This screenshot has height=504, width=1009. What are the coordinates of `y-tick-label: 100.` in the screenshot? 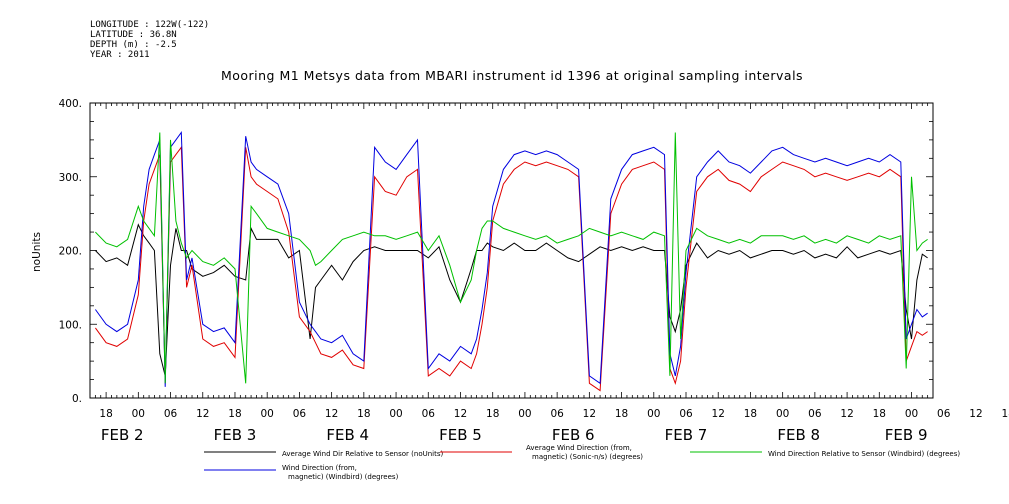 It's located at (70, 325).